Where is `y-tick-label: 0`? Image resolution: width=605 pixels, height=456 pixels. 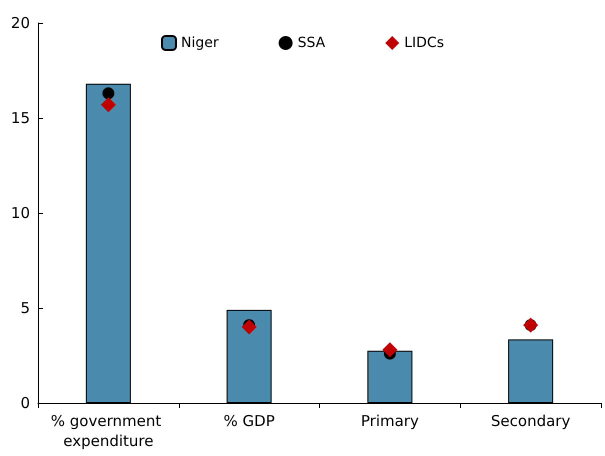 y-tick-label: 0 is located at coordinates (25, 403).